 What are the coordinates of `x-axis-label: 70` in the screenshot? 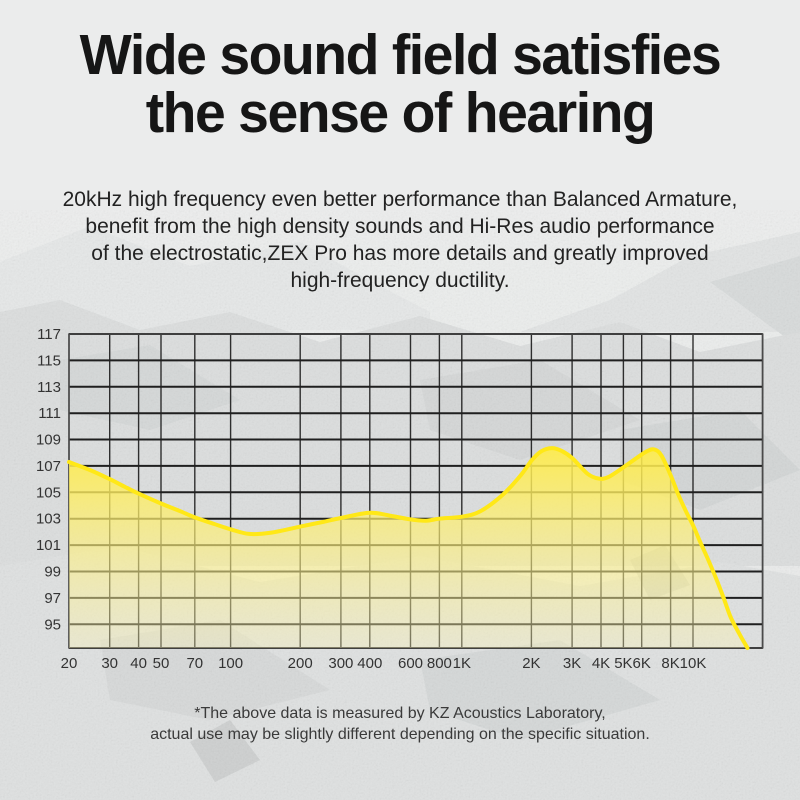 It's located at (194, 663).